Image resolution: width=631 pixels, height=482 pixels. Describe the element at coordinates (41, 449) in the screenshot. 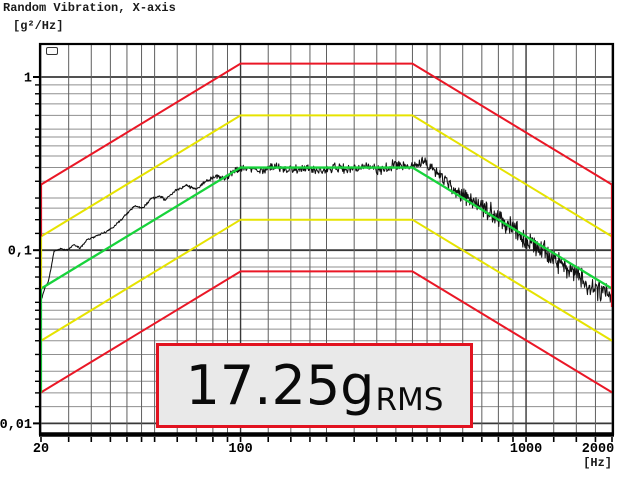

I see `x-tick-label: 20` at that location.